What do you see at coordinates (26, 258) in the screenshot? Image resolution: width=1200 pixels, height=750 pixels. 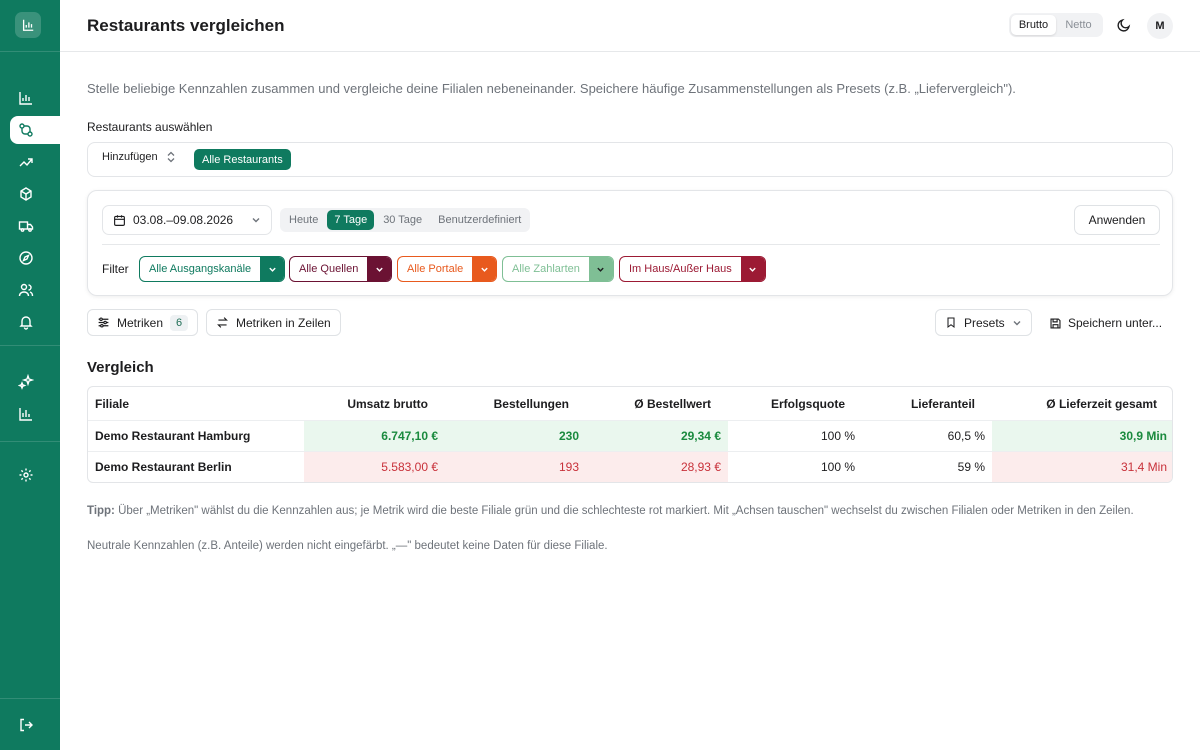 I see `compass-icon` at bounding box center [26, 258].